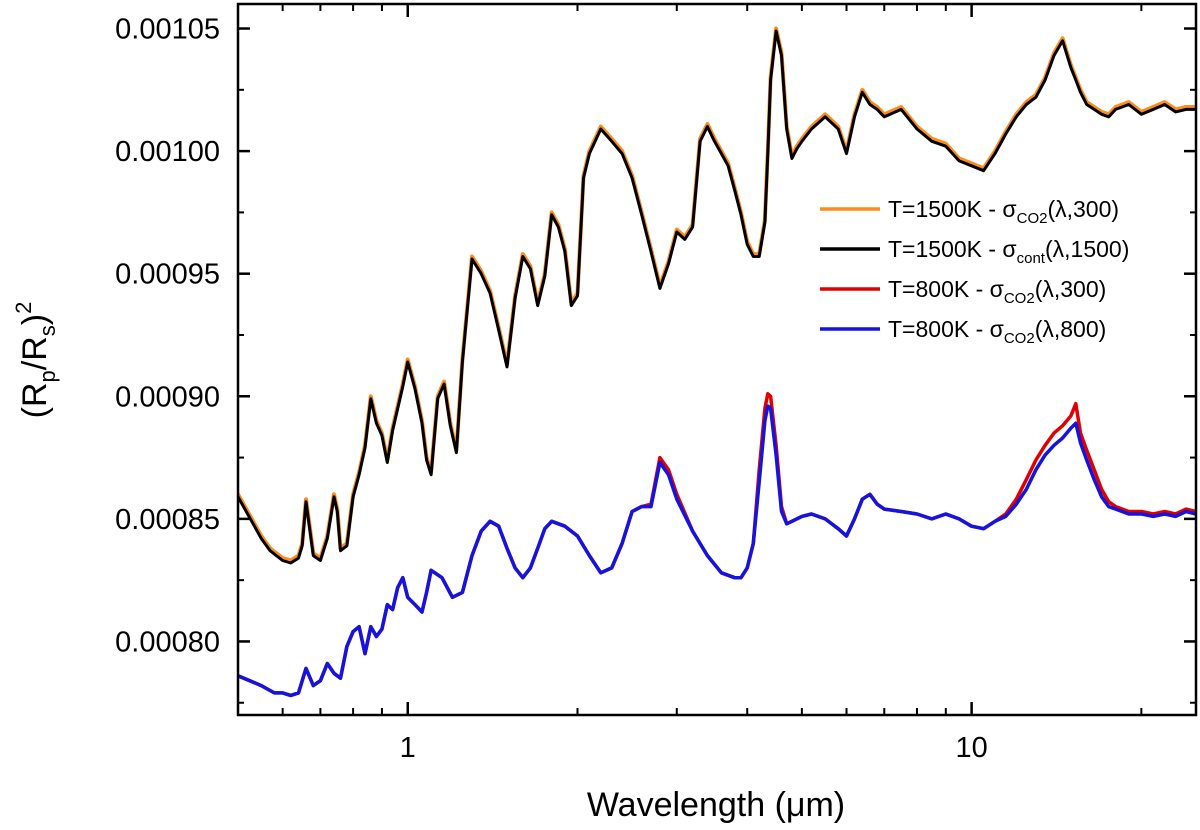  I want to click on legend-label: T=800K - σCO2(λ,800), so click(997, 331).